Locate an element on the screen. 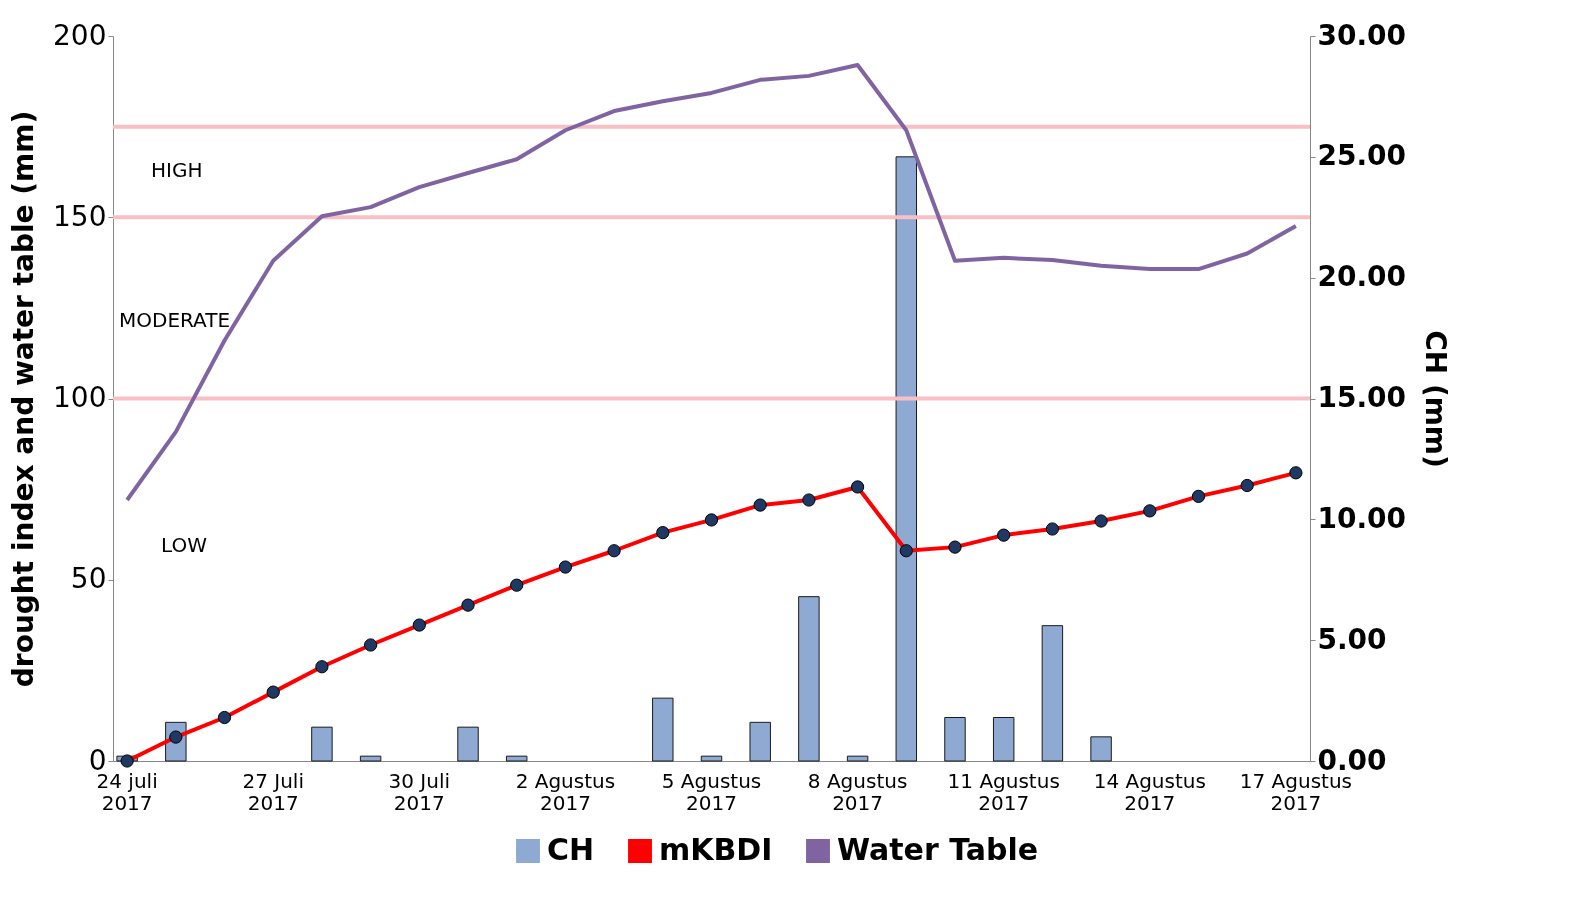 Image resolution: width=1578 pixels, height=910 pixels. x-tick-label: 11 Agustus 2017 is located at coordinates (1003, 791).